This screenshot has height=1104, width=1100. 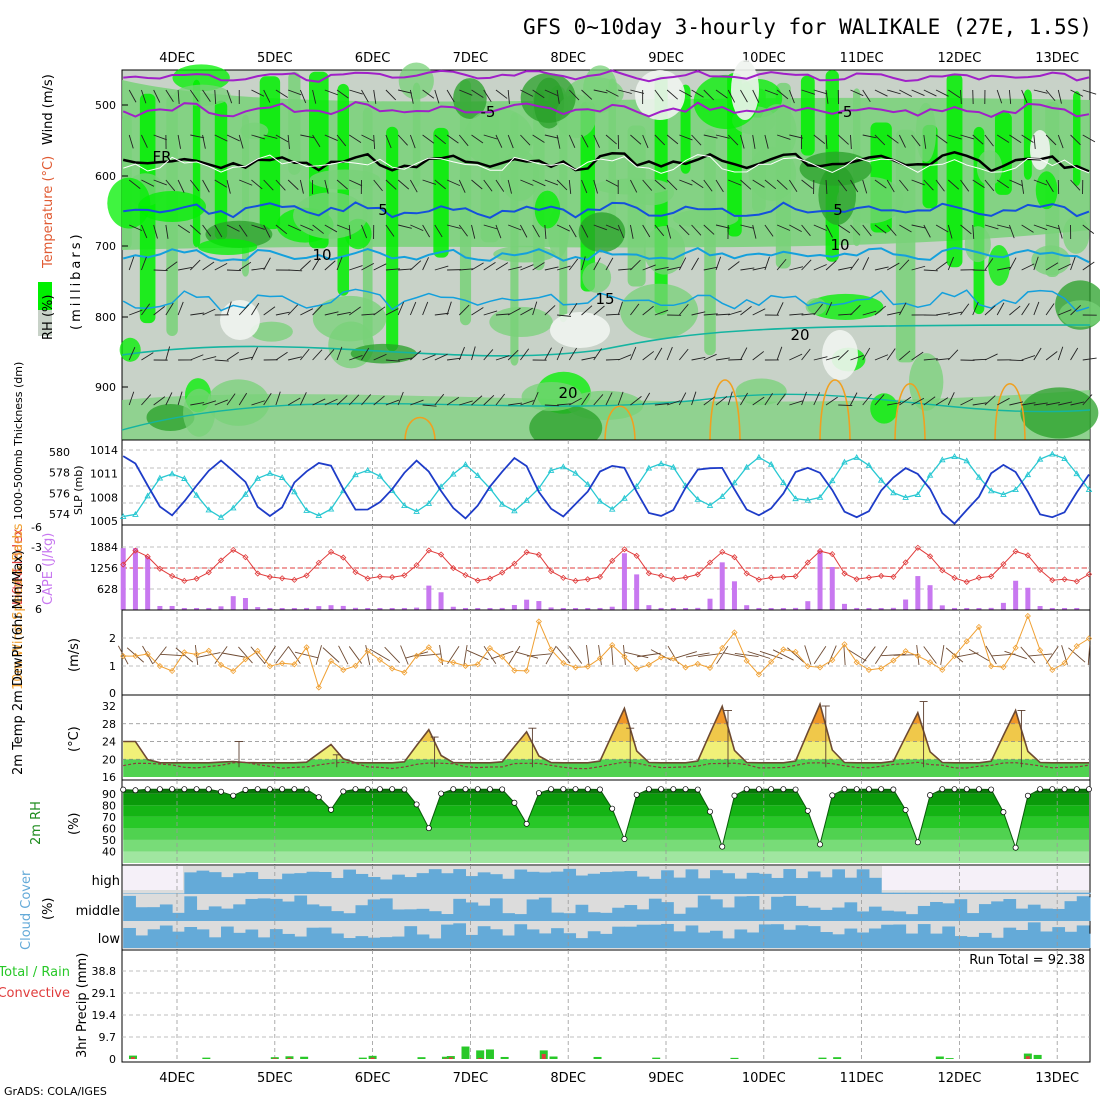 What do you see at coordinates (112, 693) in the screenshot?
I see `wind-tick-label: 0` at bounding box center [112, 693].